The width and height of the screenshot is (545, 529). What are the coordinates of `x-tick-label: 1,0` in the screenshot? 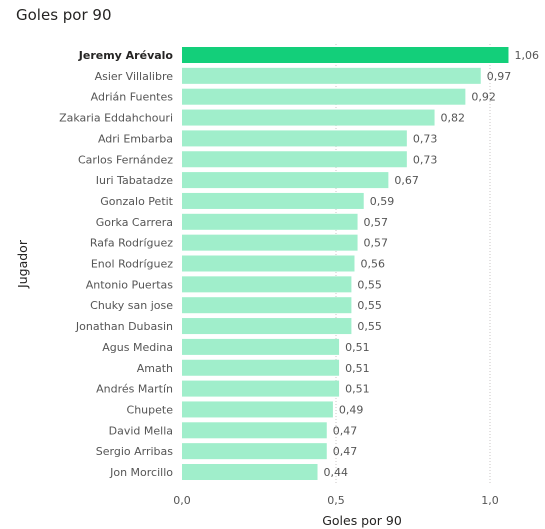 It's located at (490, 500).